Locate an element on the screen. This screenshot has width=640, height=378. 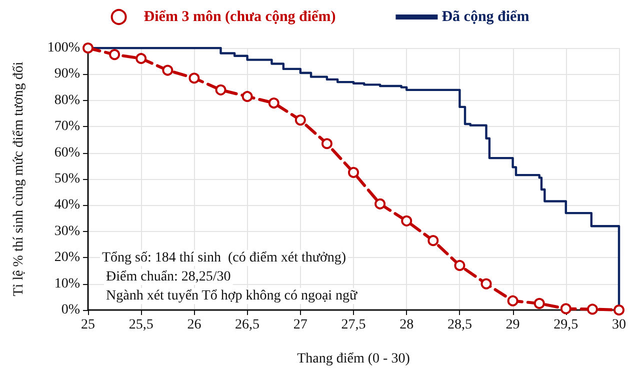
annotation: Ngành xét tuyển Tổ hợp không có ngoại ngữ is located at coordinates (232, 296).